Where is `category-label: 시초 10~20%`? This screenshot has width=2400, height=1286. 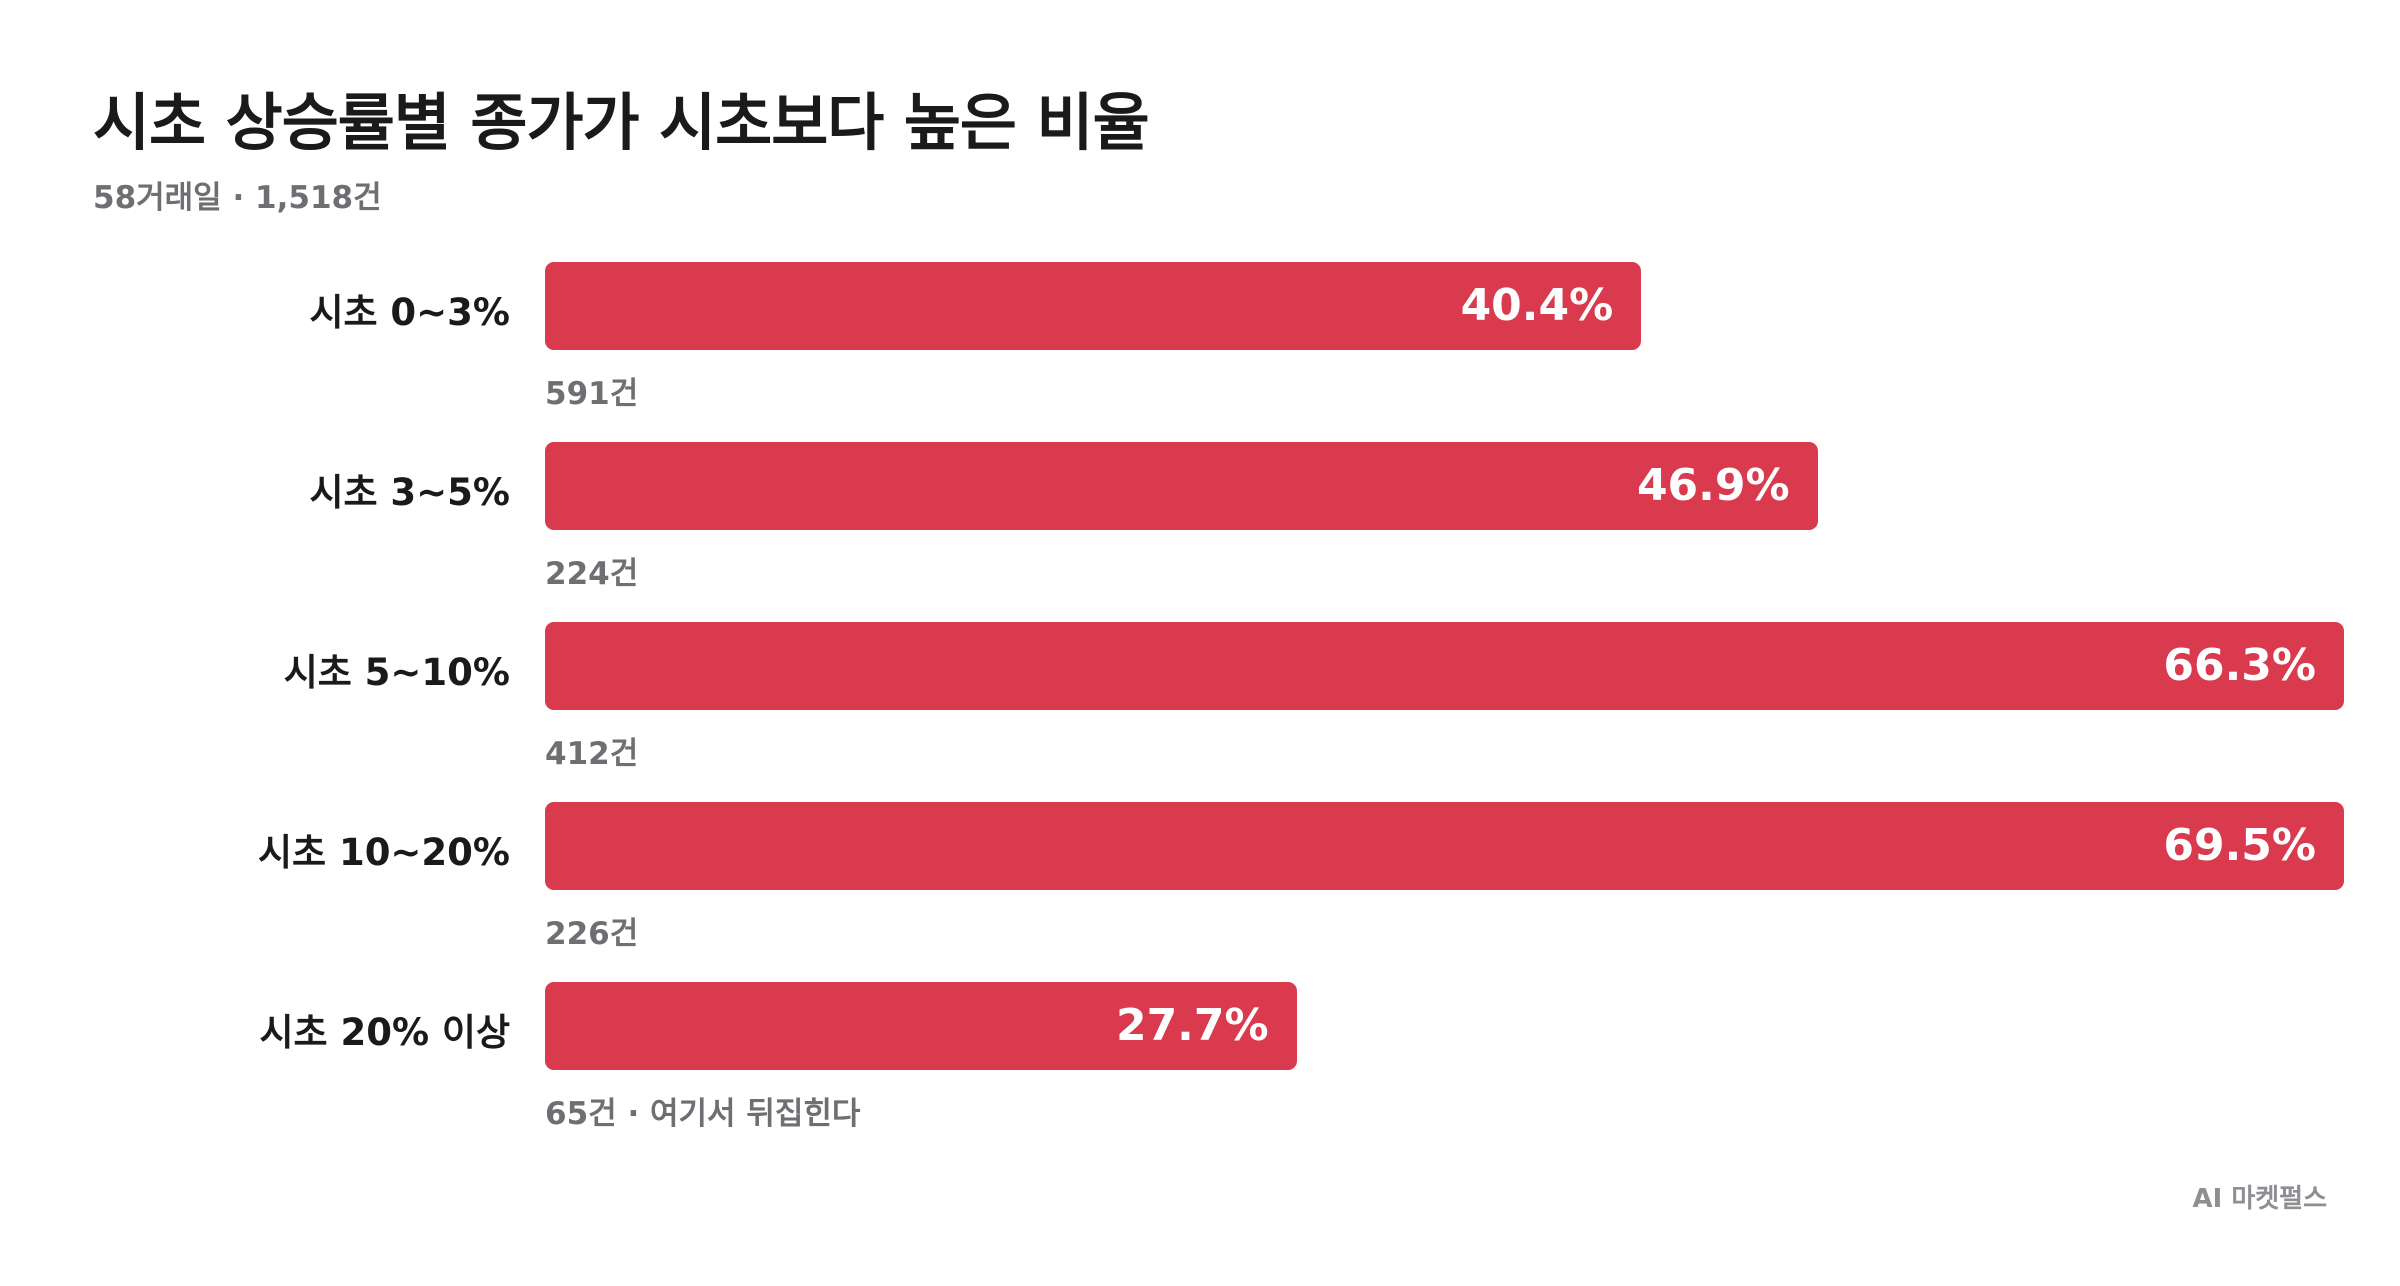
category-label: 시초 10~20% is located at coordinates (383, 852).